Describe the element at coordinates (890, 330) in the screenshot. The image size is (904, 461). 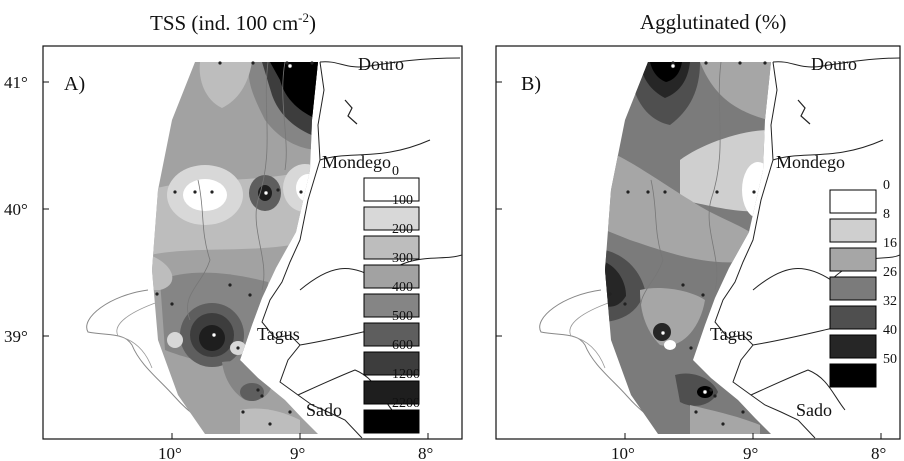
I see `legend-label: 40` at that location.